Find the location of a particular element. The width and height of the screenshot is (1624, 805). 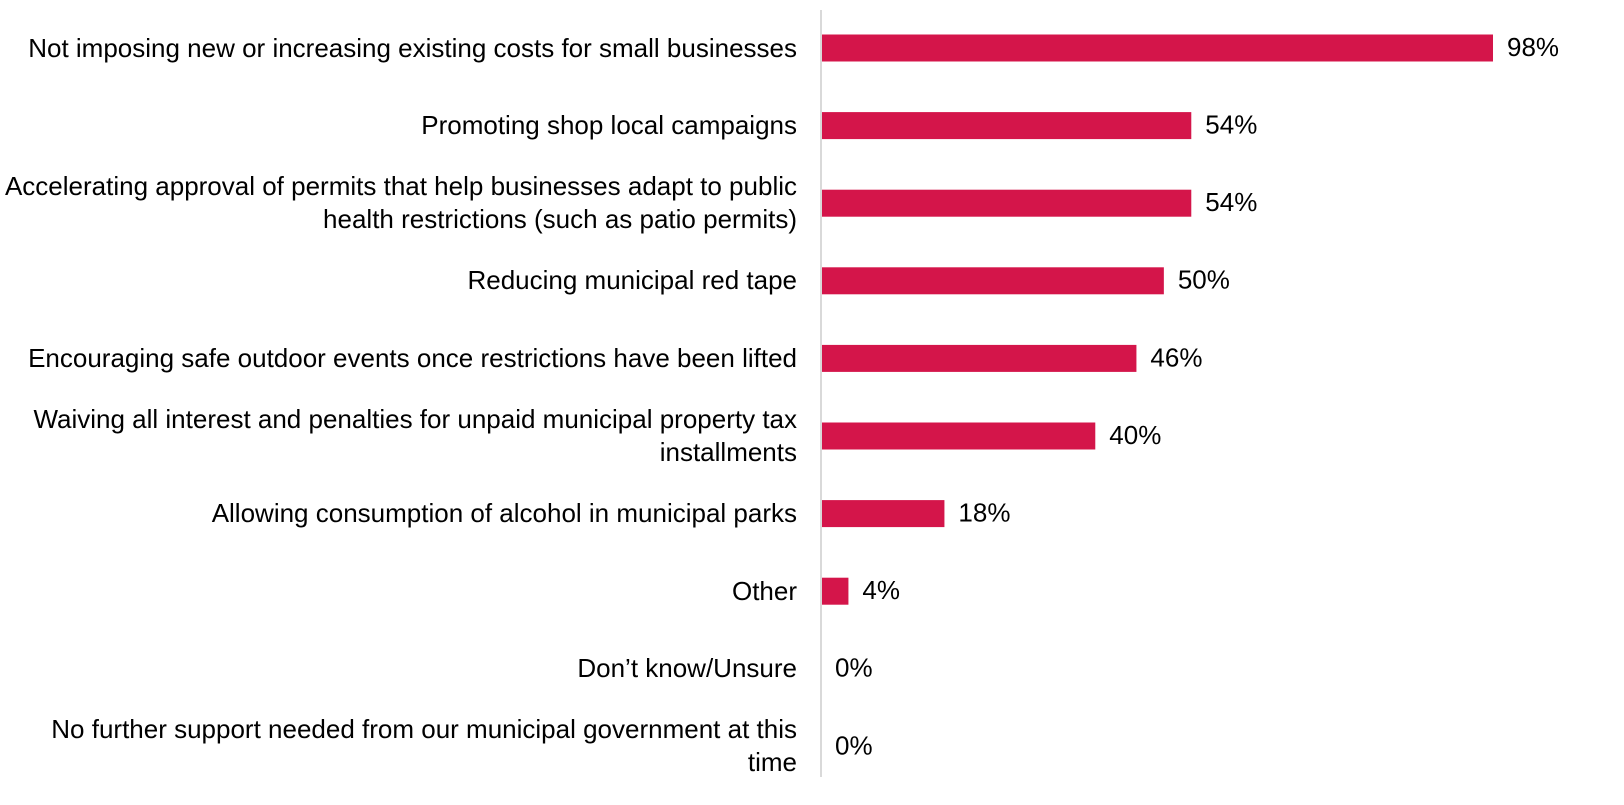

category-text: Reducing municipal red tape is located at coordinates (632, 280).